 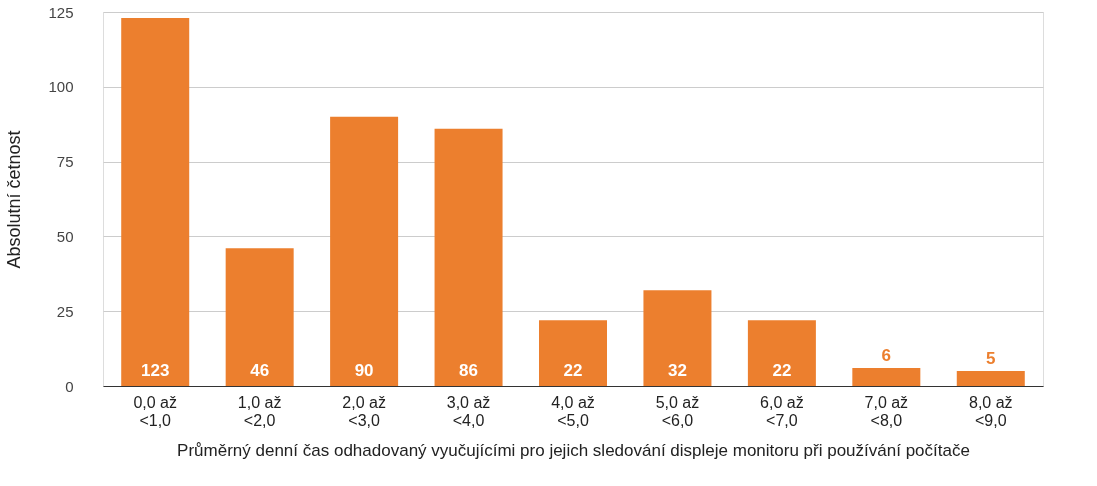 I want to click on y-tick-label: 25, so click(x=65, y=311).